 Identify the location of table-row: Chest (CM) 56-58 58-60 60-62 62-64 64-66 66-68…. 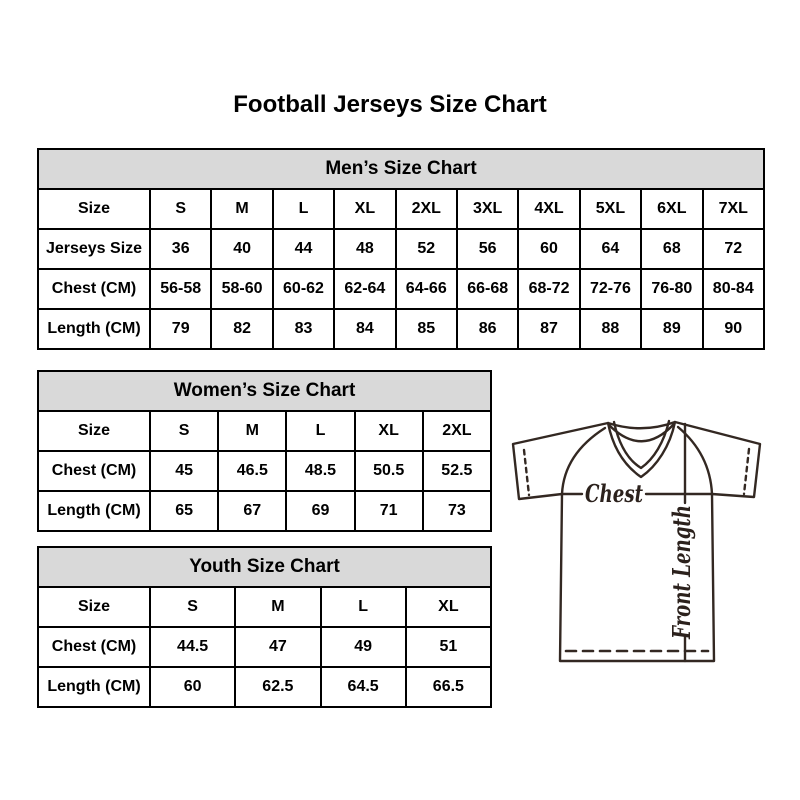
(401, 289).